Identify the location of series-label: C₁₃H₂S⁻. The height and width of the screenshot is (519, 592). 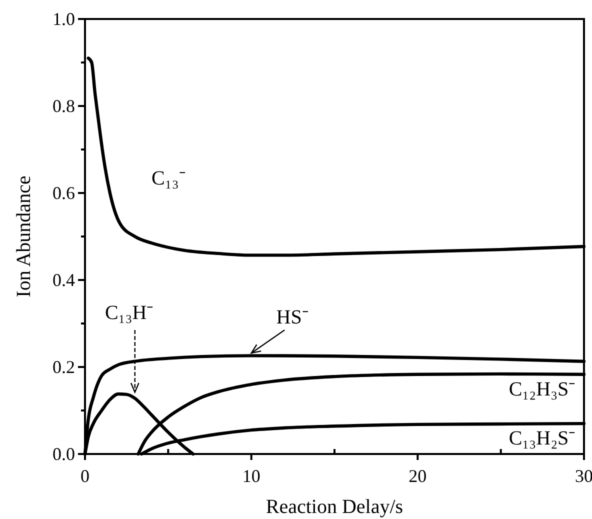
(542, 438).